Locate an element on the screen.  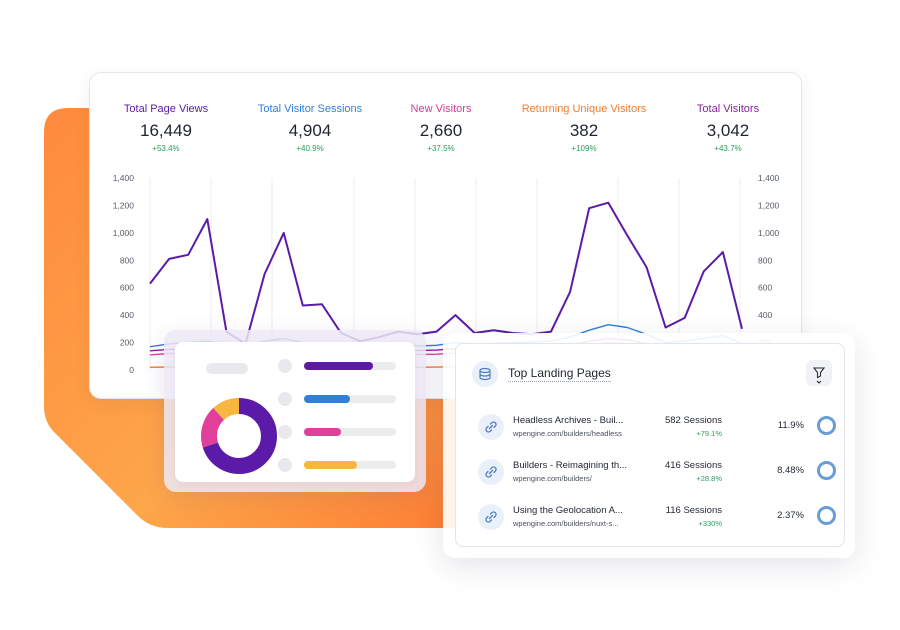
sessions-count: 116 Sessions is located at coordinates (693, 510).